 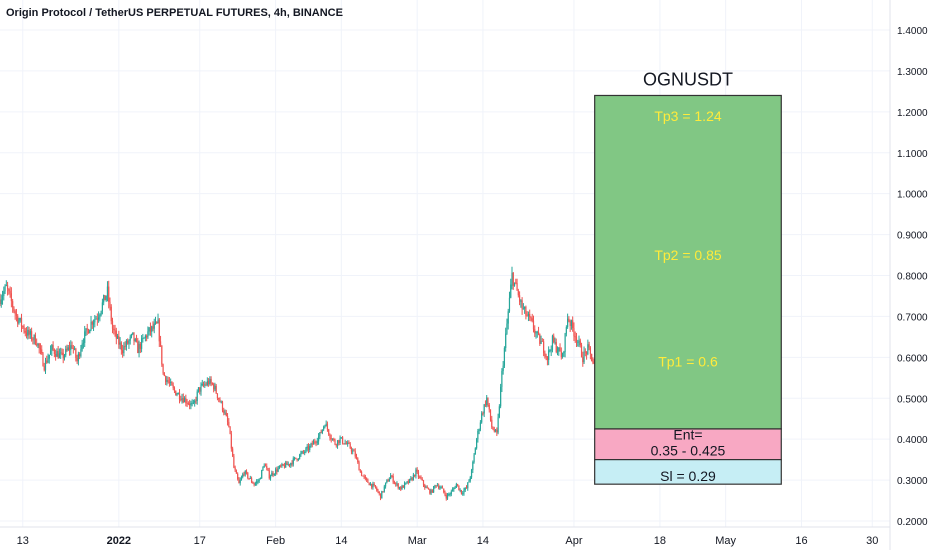 What do you see at coordinates (688, 472) in the screenshot?
I see `stop-loss-zone` at bounding box center [688, 472].